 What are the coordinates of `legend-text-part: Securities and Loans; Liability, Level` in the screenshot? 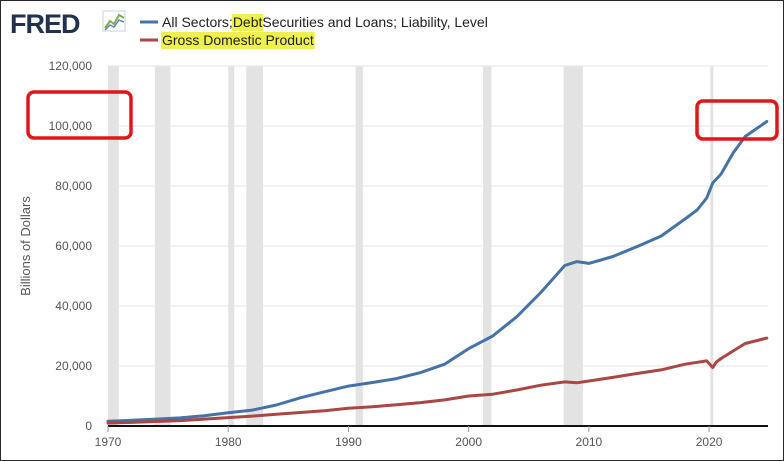 It's located at (374, 22).